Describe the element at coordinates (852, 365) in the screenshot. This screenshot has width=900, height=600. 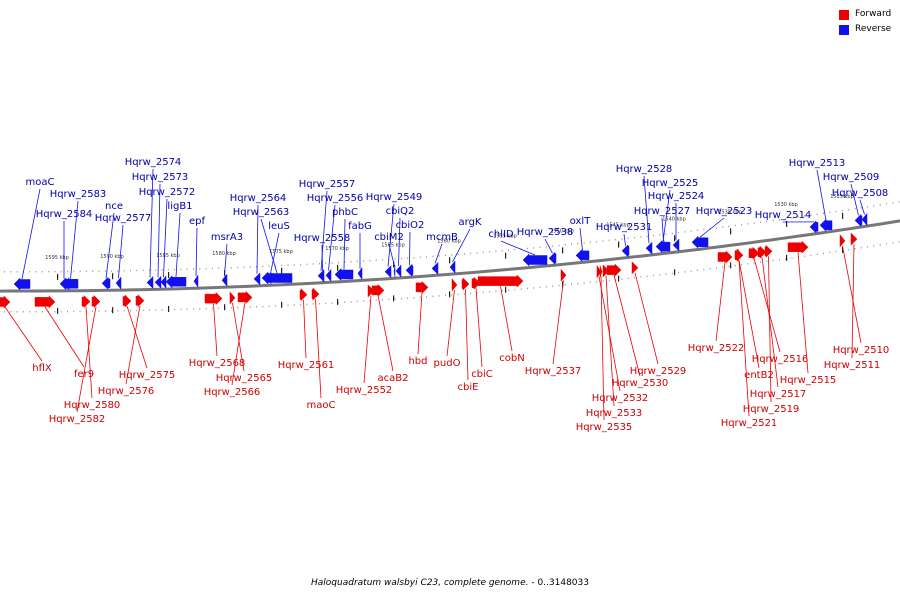
I see `forward-gene-label: Hqrw_2511` at that location.